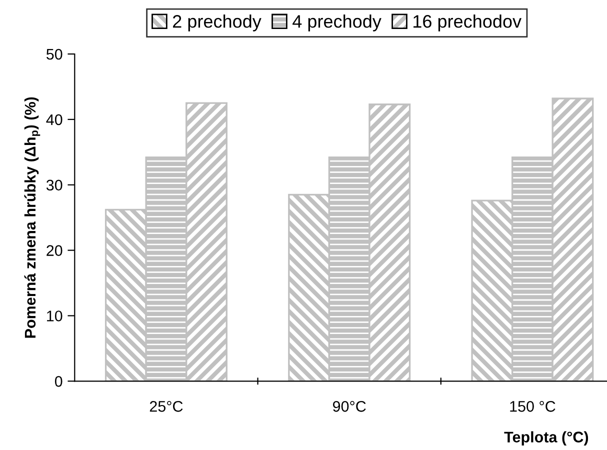  What do you see at coordinates (468, 23) in the screenshot?
I see `legend-label: 16 prechodov` at bounding box center [468, 23].